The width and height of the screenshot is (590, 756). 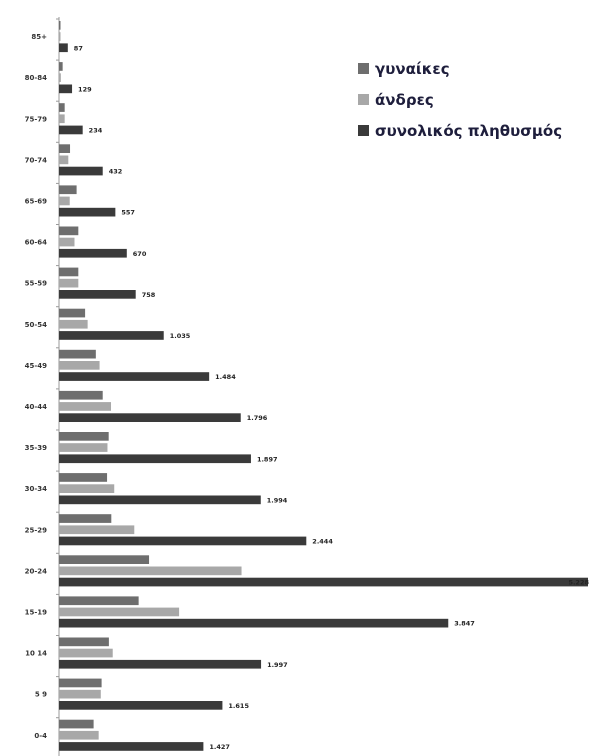 What do you see at coordinates (277, 665) in the screenshot?
I see `data-label: 1.997` at bounding box center [277, 665].